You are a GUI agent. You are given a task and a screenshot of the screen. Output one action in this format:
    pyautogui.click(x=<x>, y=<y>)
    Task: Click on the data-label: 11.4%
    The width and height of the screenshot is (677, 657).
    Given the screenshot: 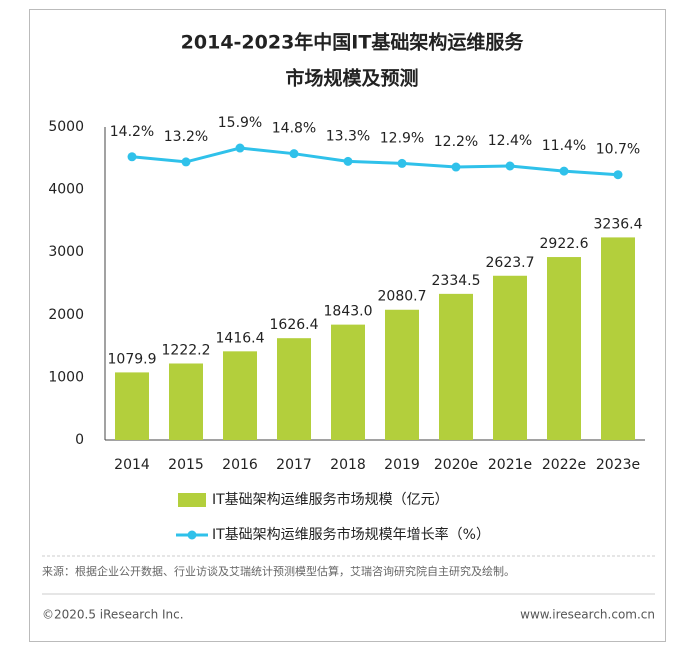 What is the action you would take?
    pyautogui.click(x=564, y=146)
    